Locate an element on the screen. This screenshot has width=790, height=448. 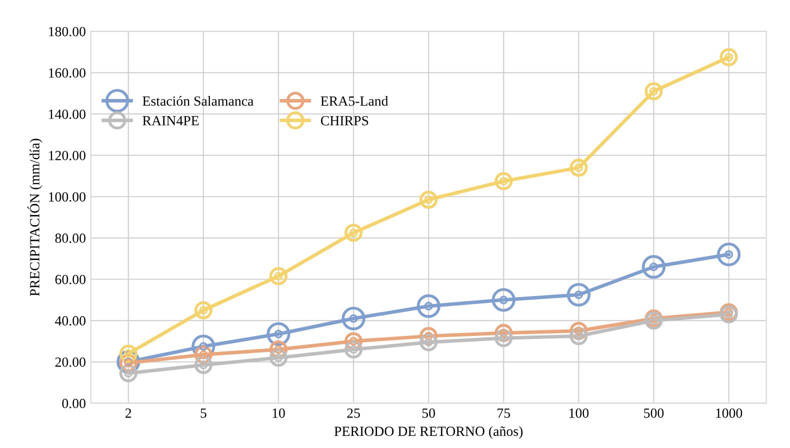
y-tick-label: 60.00 is located at coordinates (70, 279).